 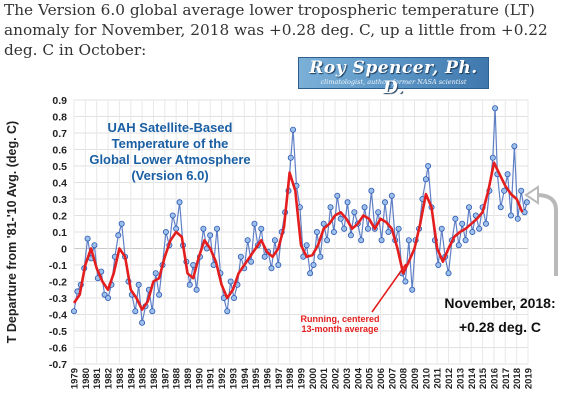 What do you see at coordinates (279, 378) in the screenshot?
I see `x-tick-label: 1997` at bounding box center [279, 378].